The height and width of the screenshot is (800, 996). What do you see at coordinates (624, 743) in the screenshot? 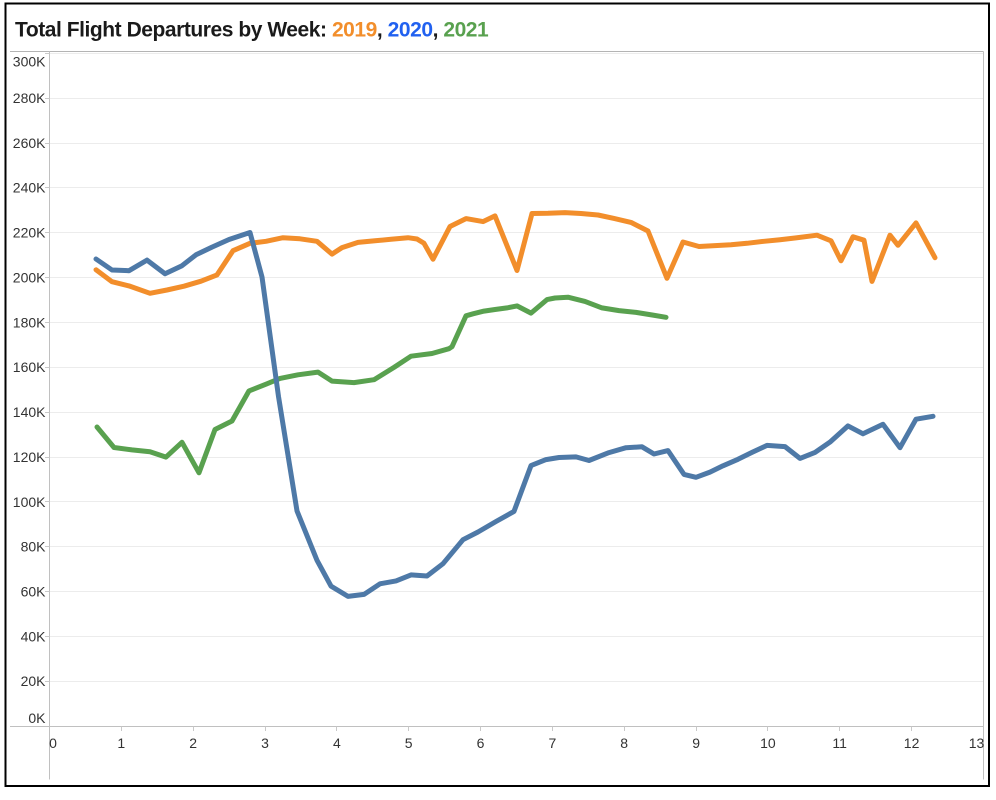
I see `svg-text: 8` at bounding box center [624, 743].